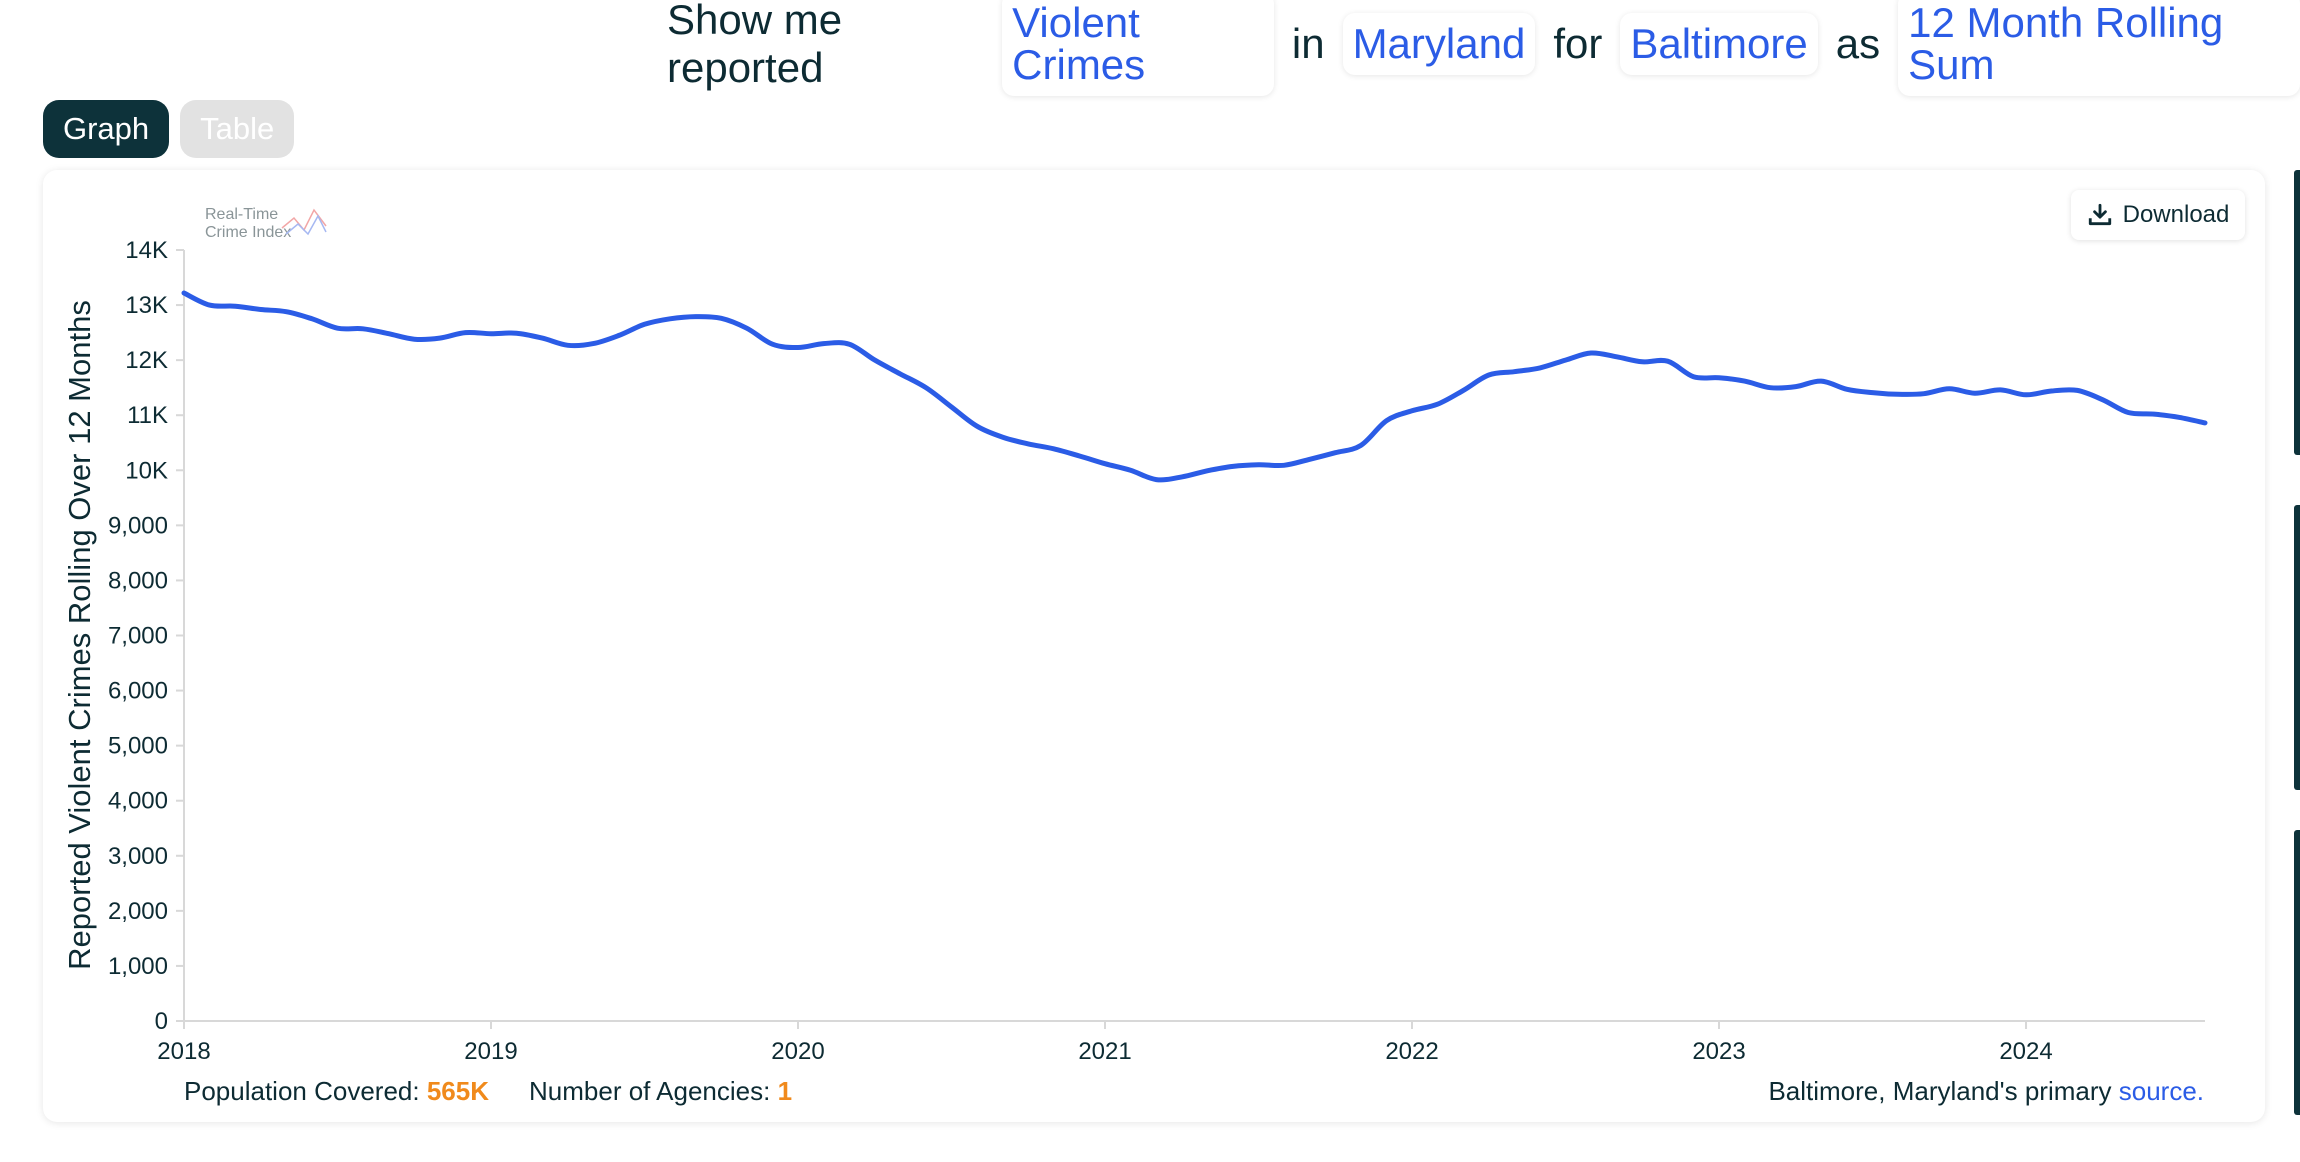 Image resolution: width=2300 pixels, height=1162 pixels. Describe the element at coordinates (237, 129) in the screenshot. I see `tab-table: Table` at that location.